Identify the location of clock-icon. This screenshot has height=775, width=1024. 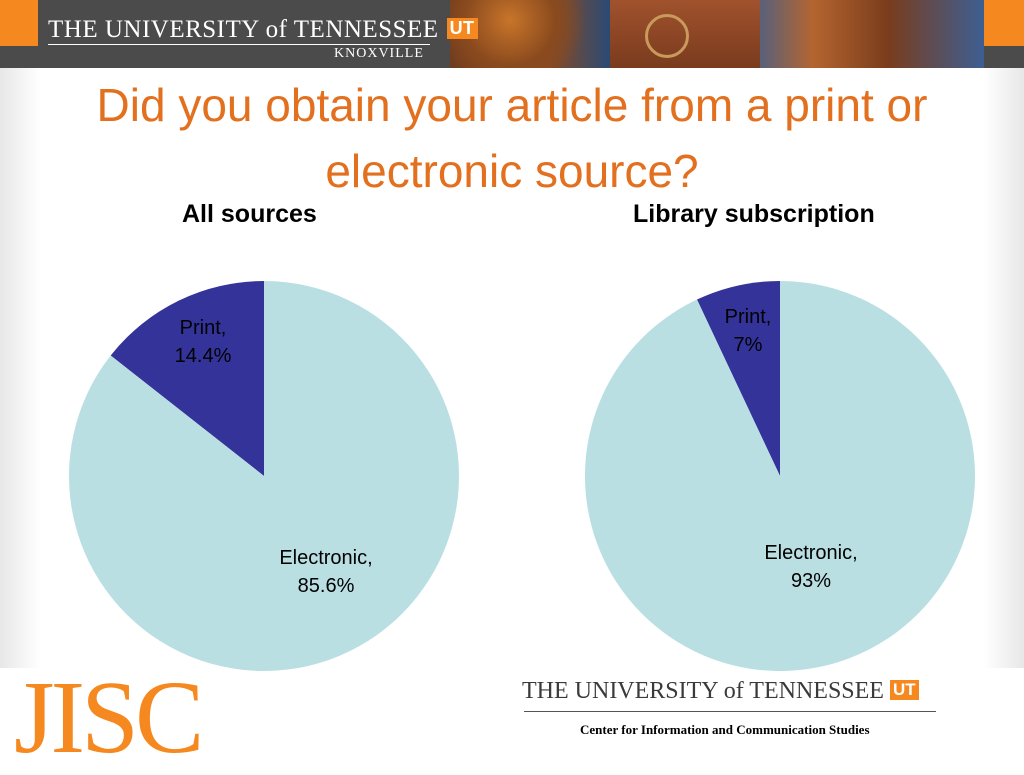
(667, 36).